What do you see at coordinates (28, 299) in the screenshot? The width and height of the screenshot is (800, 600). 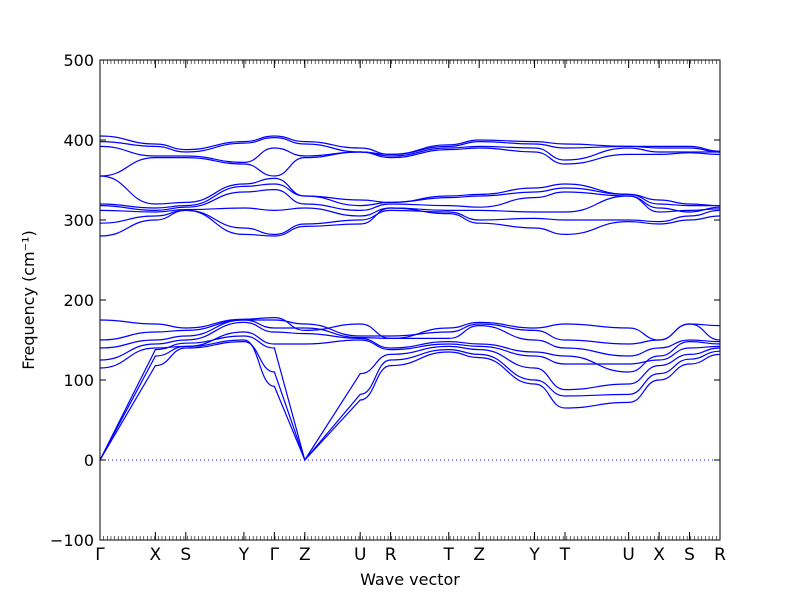 I see `y-axis-label: Frequency (cm⁻¹)` at bounding box center [28, 299].